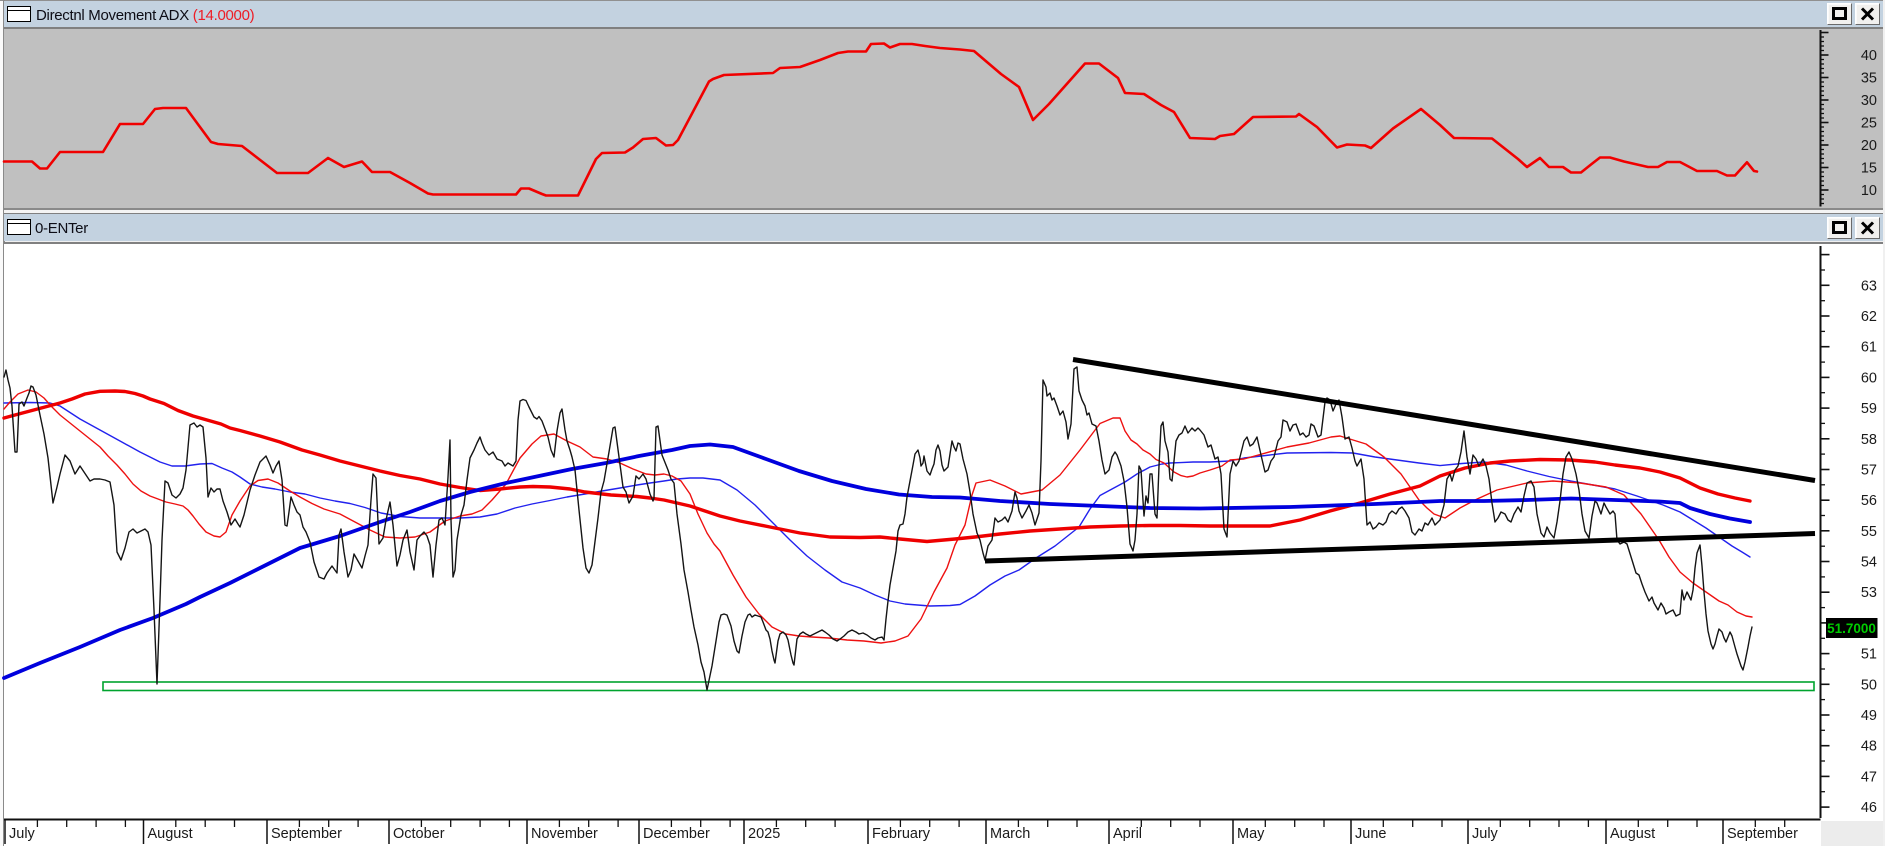 The height and width of the screenshot is (846, 1885). What do you see at coordinates (1010, 834) in the screenshot?
I see `svg-text: March` at bounding box center [1010, 834].